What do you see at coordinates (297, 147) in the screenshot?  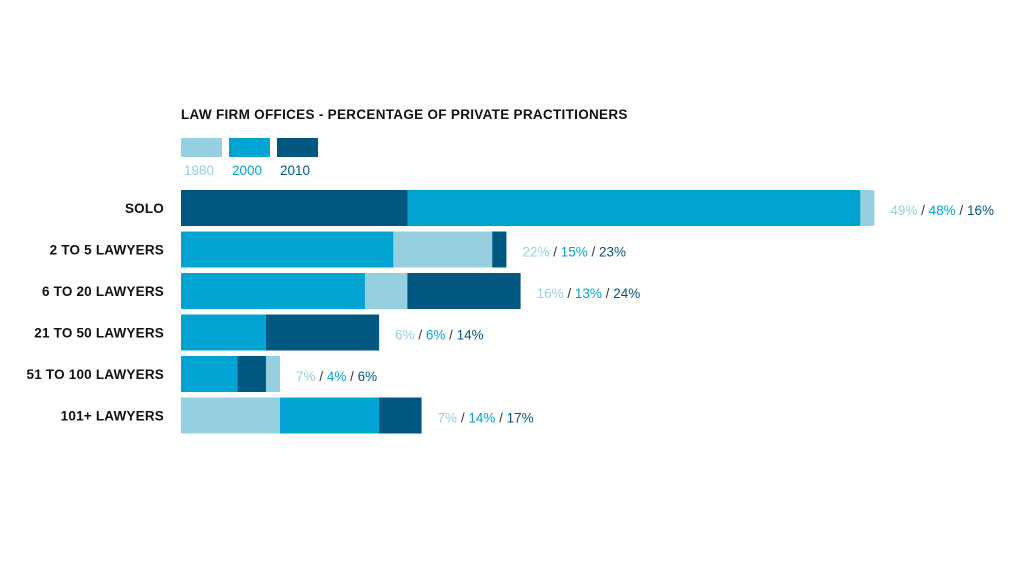 I see `legend-swatch-2010` at bounding box center [297, 147].